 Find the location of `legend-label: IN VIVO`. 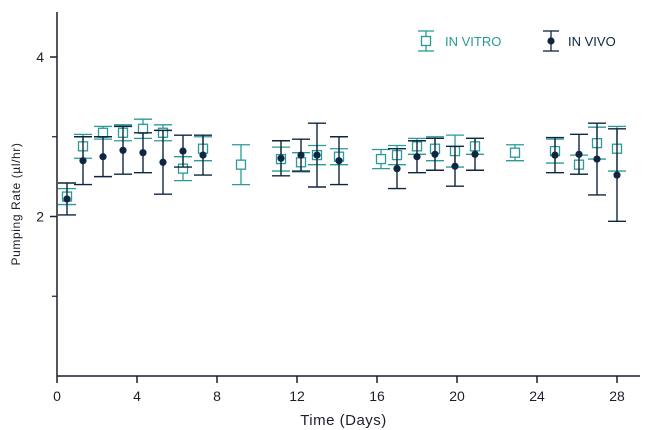

legend-label: IN VIVO is located at coordinates (592, 41).